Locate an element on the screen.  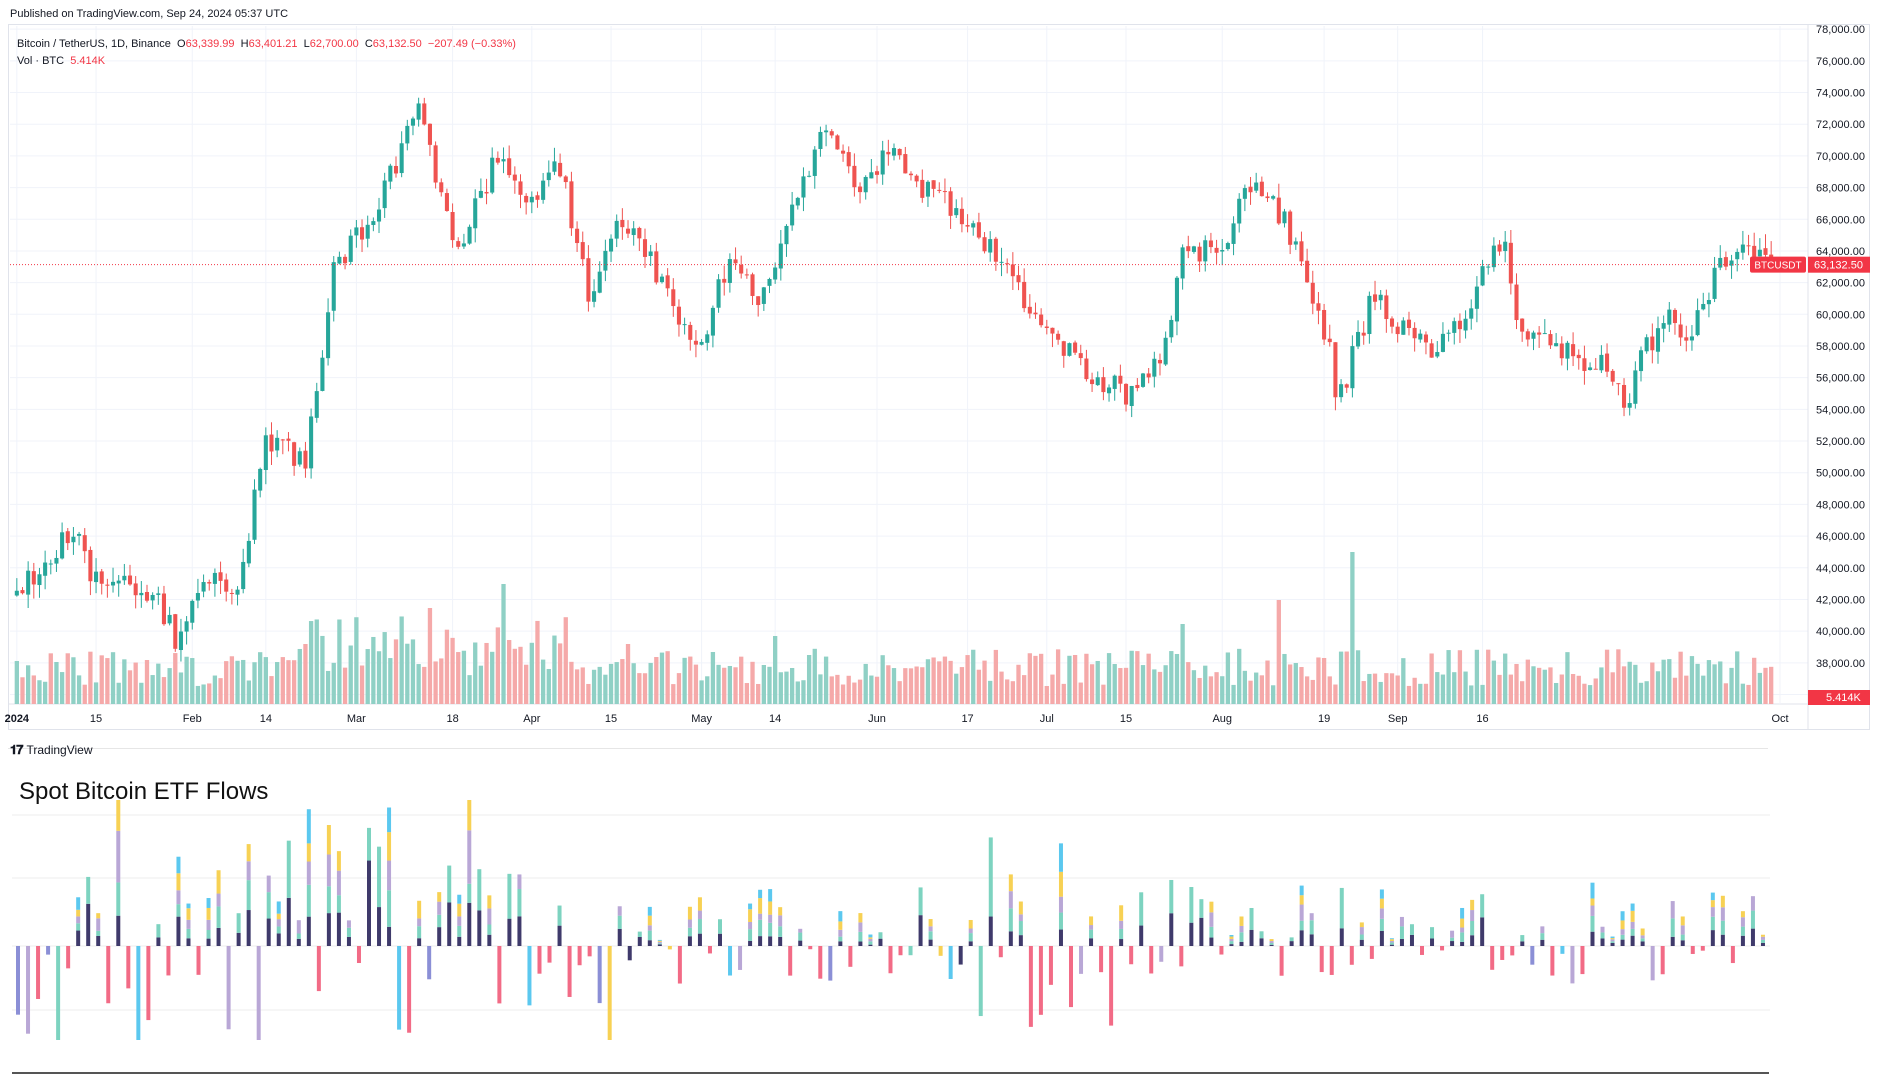
y-tick-label: 48,000.00 is located at coordinates (1840, 505).